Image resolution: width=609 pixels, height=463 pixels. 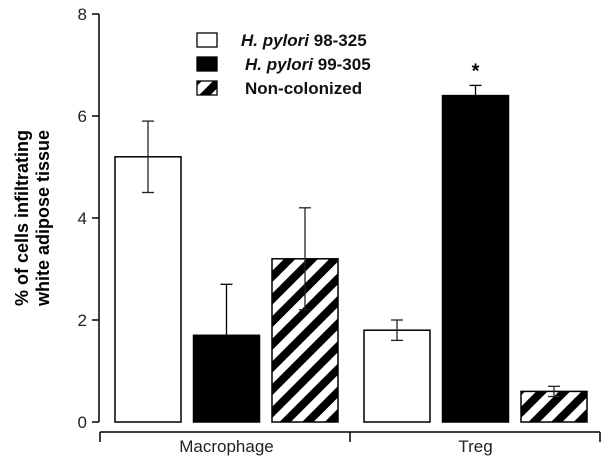 I want to click on y-tick-label: 0, so click(x=82, y=422).